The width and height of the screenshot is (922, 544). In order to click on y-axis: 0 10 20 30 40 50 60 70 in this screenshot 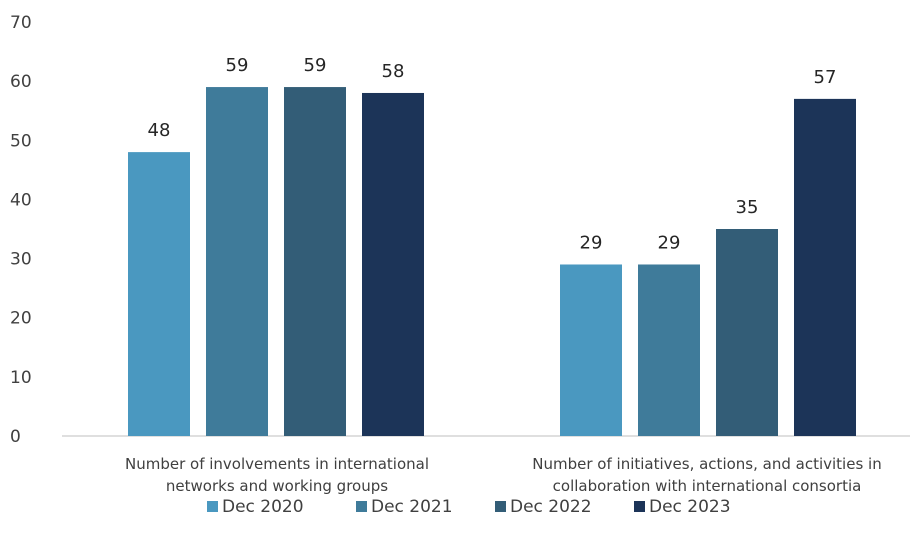, I will do `click(21, 230)`.